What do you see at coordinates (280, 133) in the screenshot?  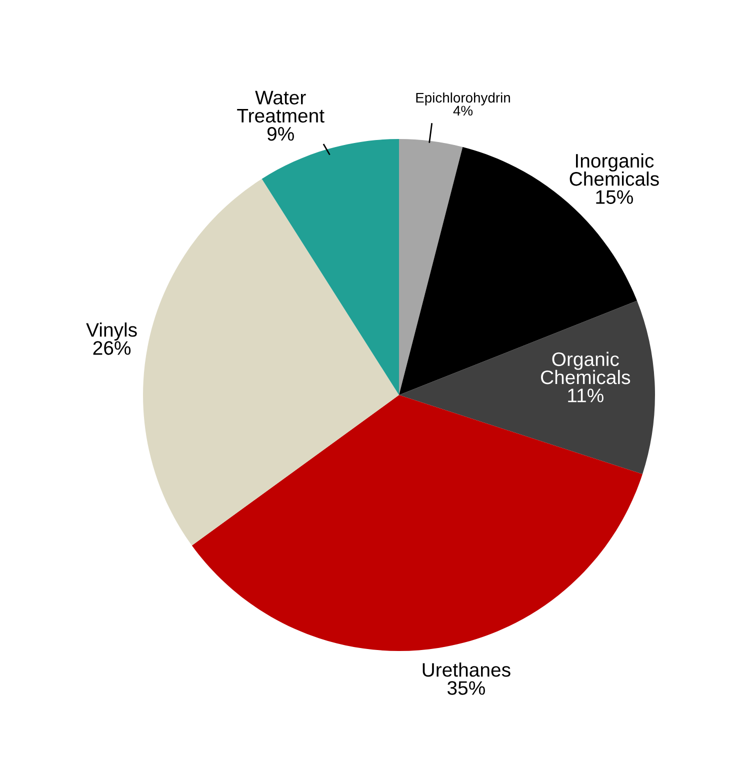 I see `data-label: 9%` at bounding box center [280, 133].